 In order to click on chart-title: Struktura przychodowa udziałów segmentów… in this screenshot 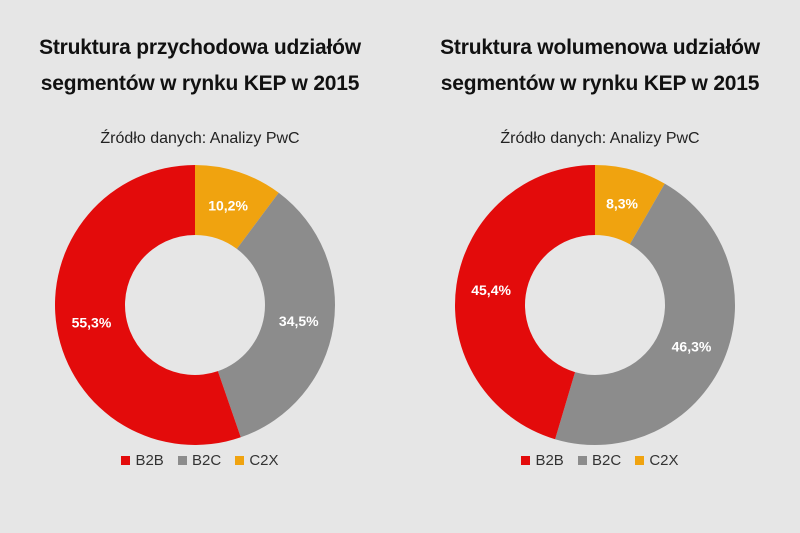, I will do `click(200, 66)`.